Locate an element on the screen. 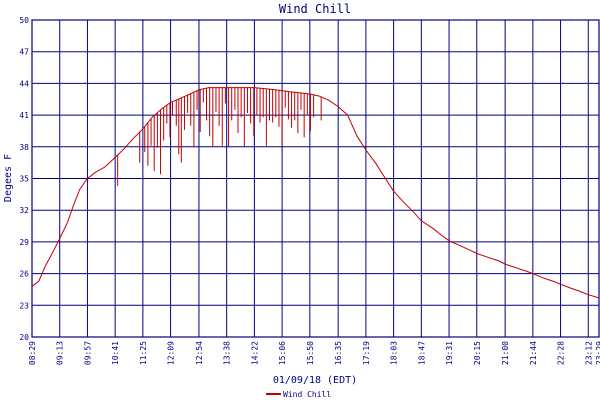 Image resolution: width=600 pixels, height=400 pixels. y-tick-label: 32 is located at coordinates (24, 210).